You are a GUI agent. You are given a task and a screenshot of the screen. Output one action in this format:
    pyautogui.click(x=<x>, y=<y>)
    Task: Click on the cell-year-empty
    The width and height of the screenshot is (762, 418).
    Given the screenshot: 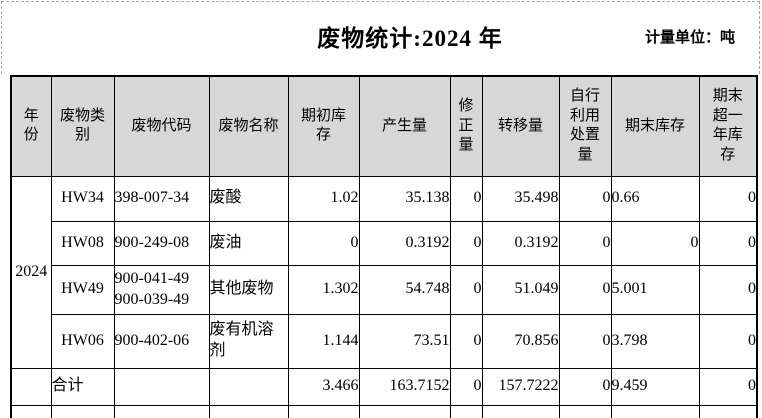 What is the action you would take?
    pyautogui.click(x=31, y=386)
    